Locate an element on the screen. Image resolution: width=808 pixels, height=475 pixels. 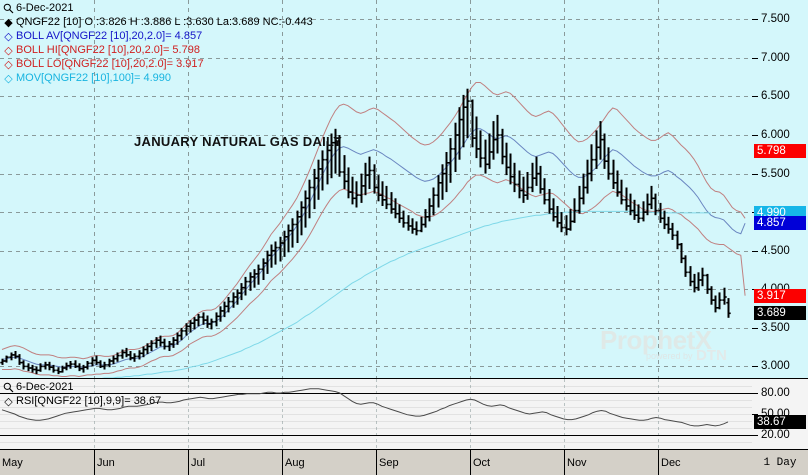
time-axis-month-may: May is located at coordinates (12, 462).